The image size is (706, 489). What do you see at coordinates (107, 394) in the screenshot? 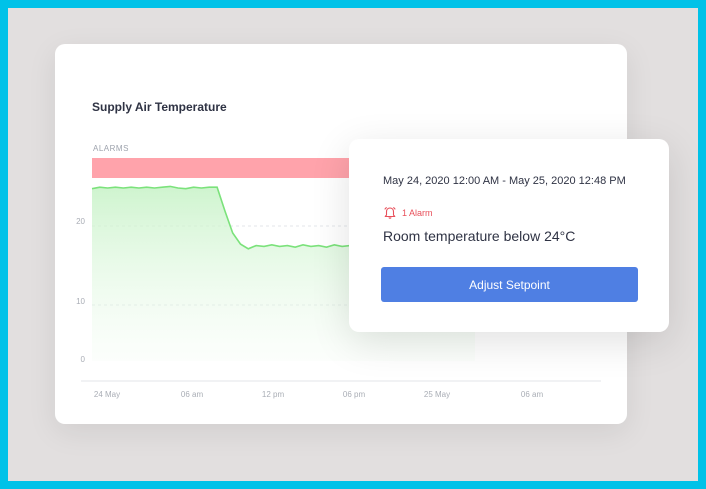
I see `x-tick-label: 24 May` at bounding box center [107, 394].